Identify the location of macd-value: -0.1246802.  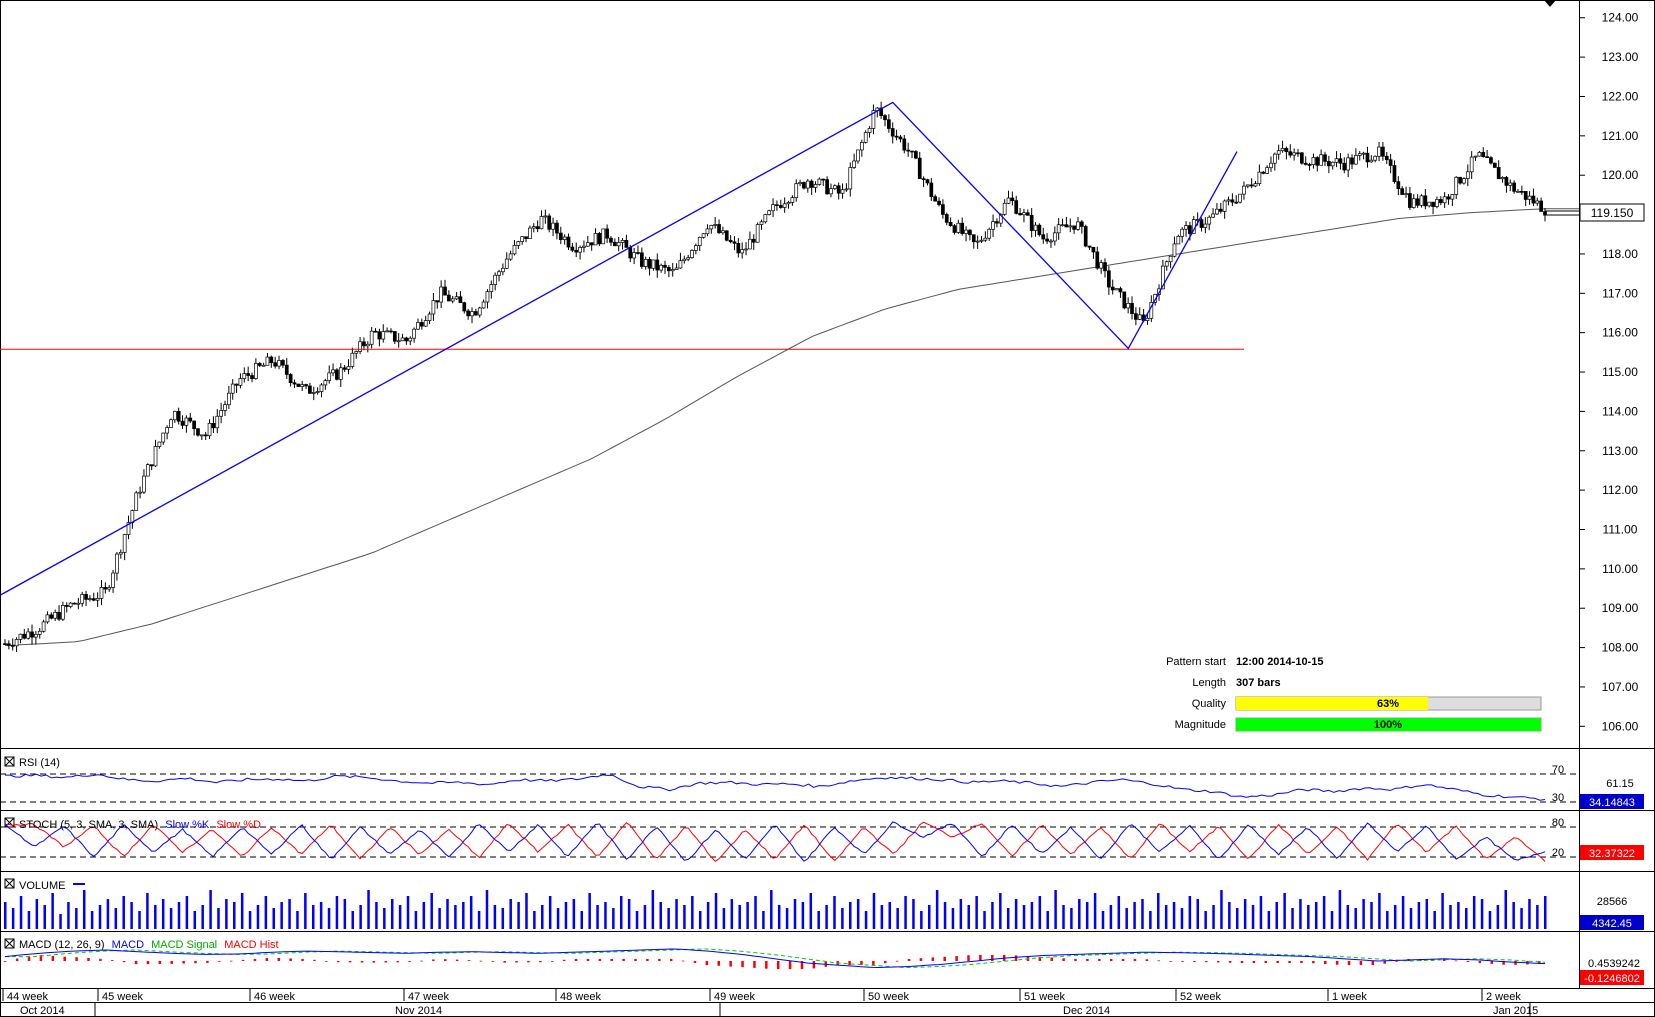
(1612, 979).